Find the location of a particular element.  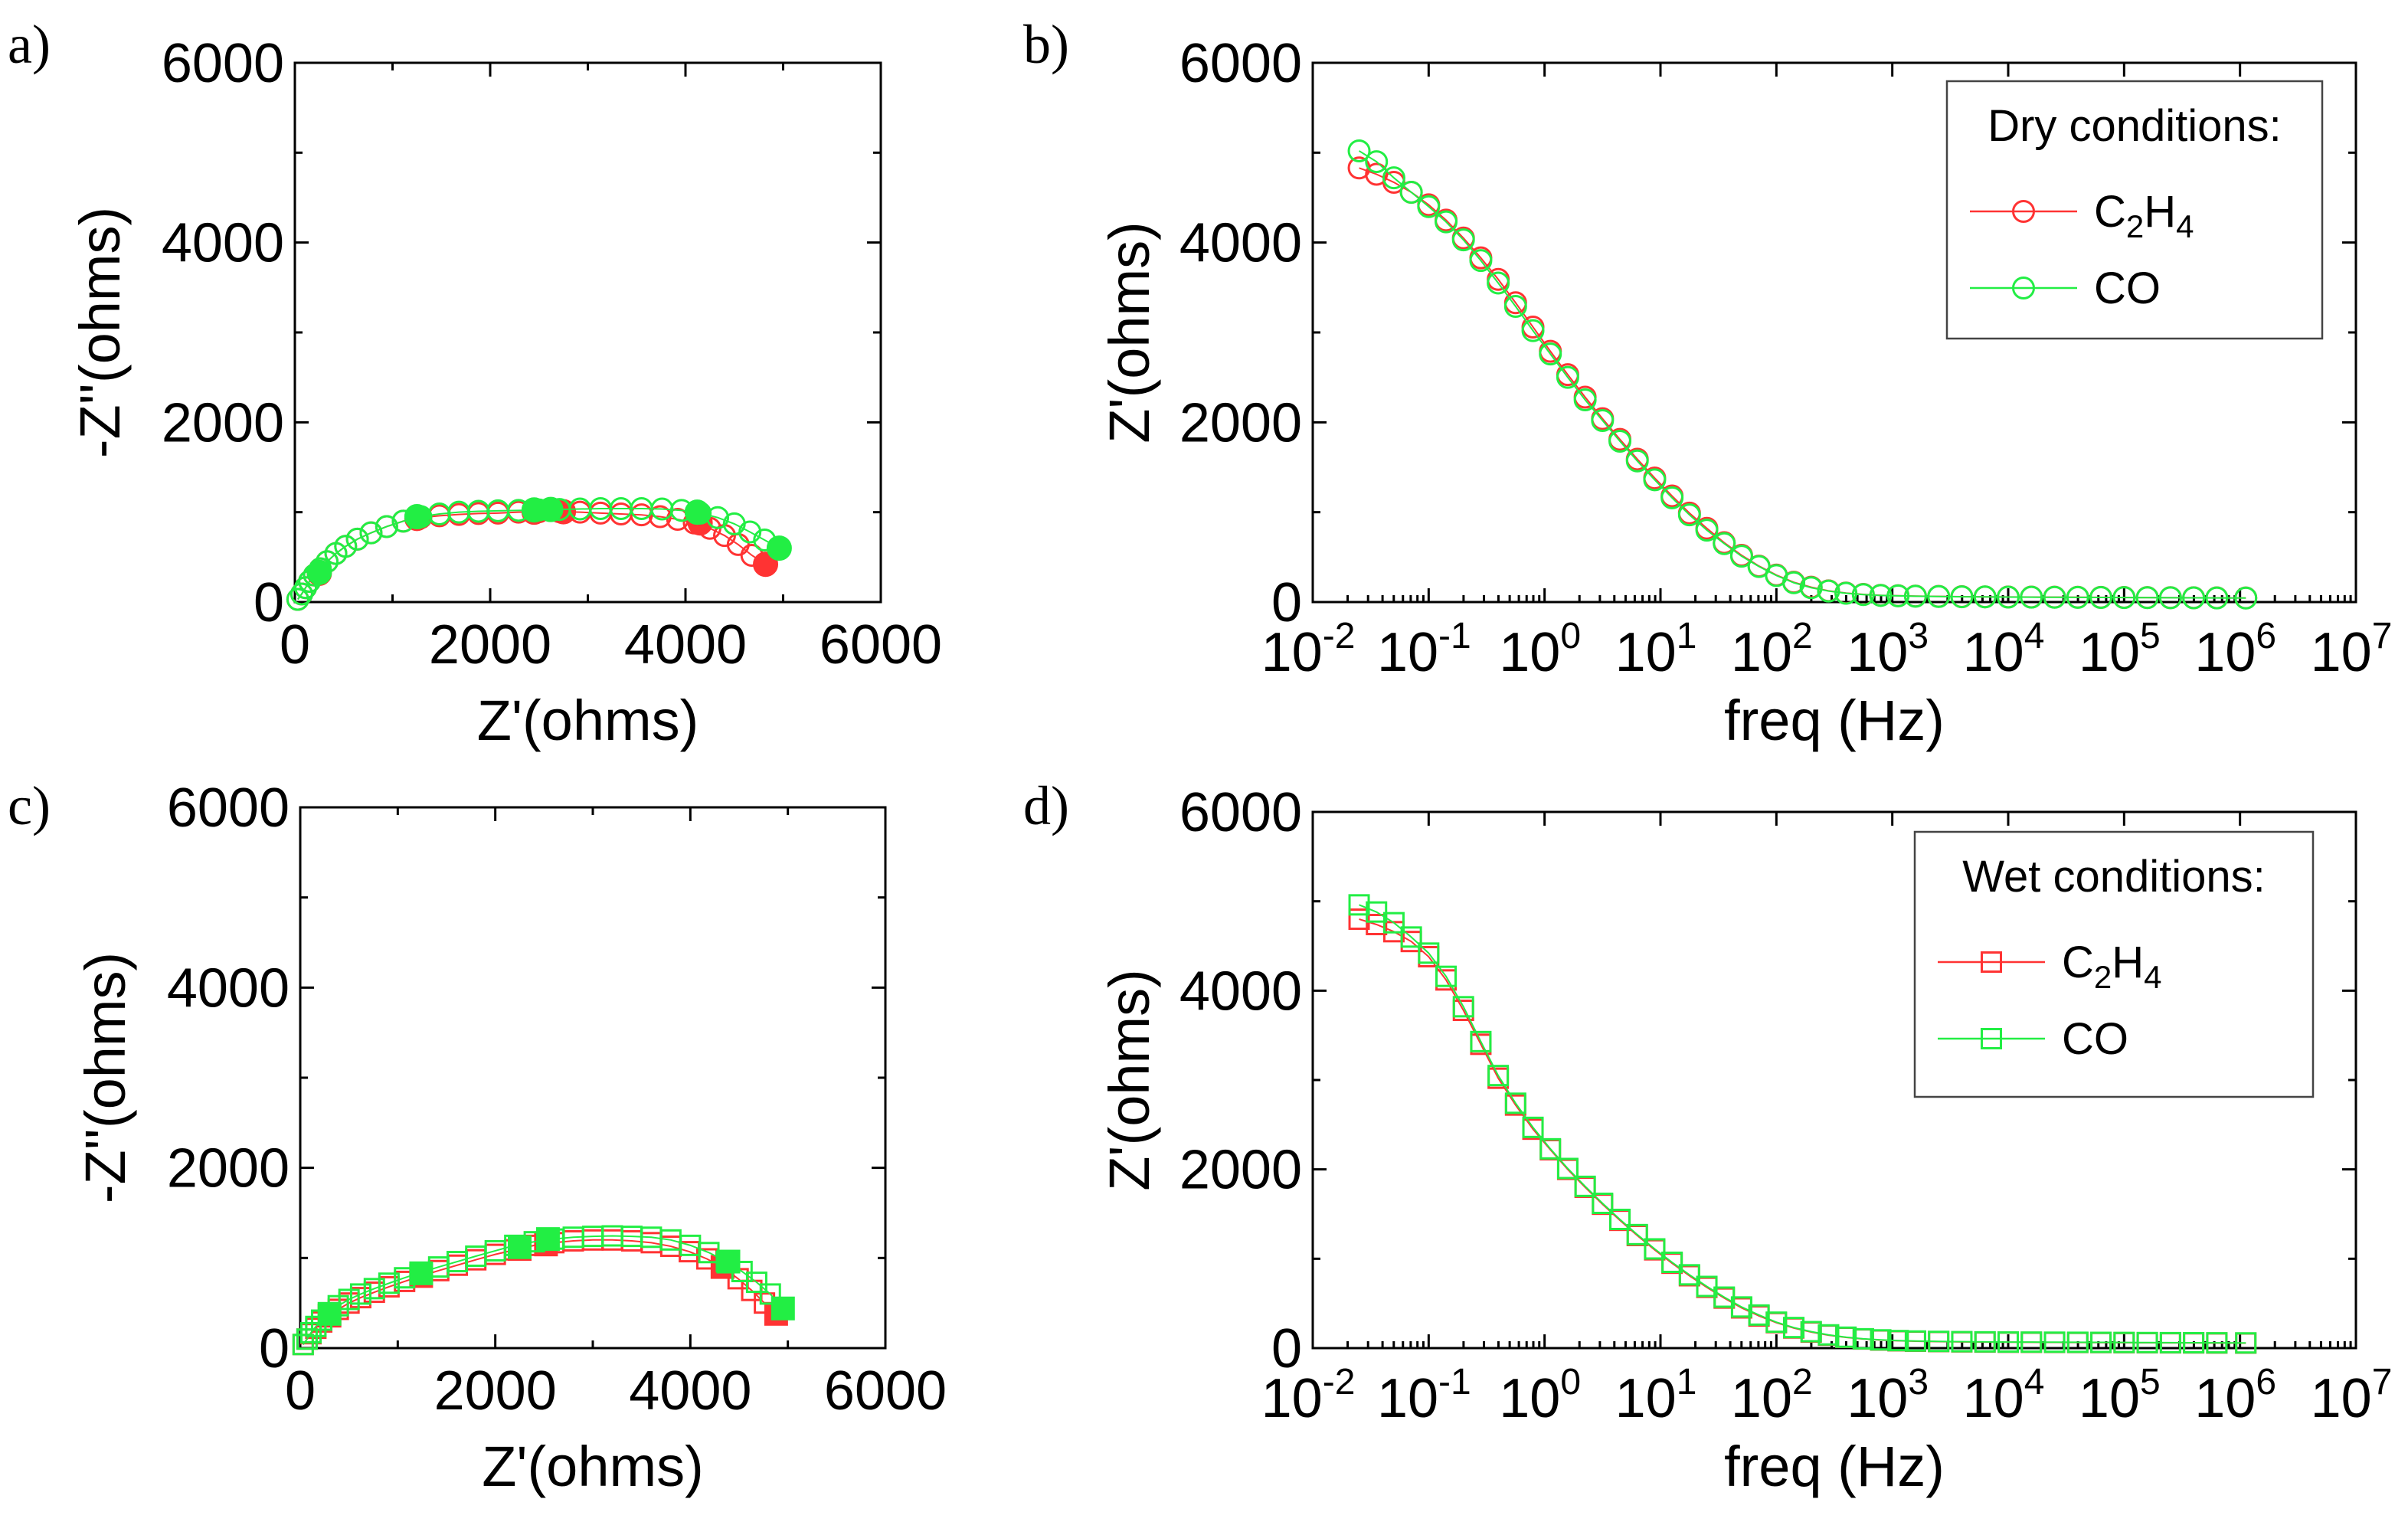

y-tick-label: 4000 is located at coordinates (1240, 244).